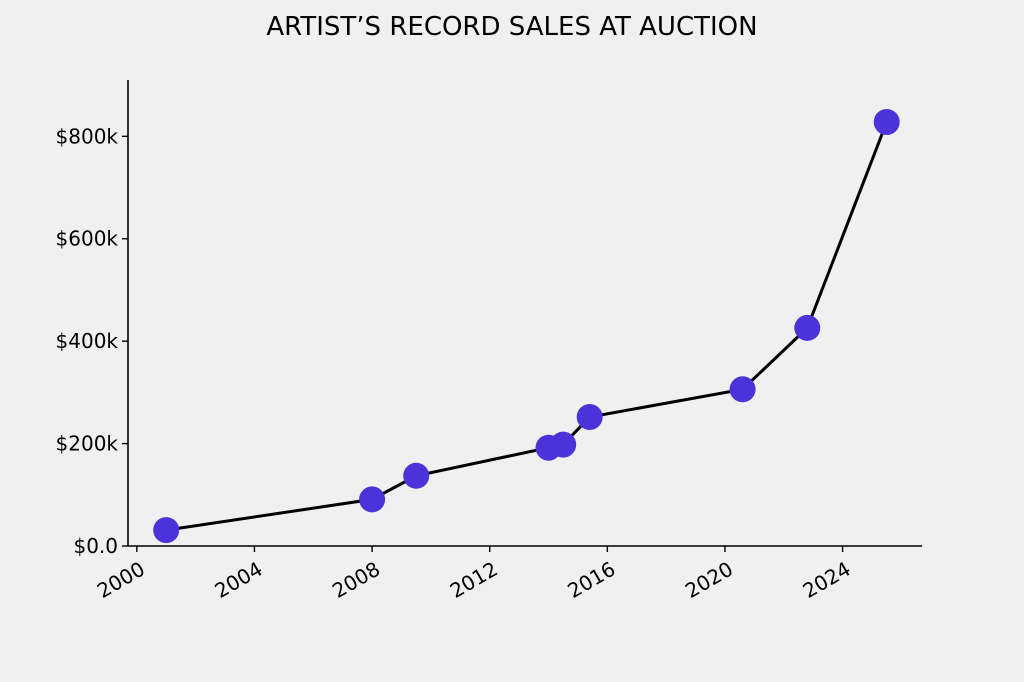  What do you see at coordinates (238, 580) in the screenshot?
I see `x-tick-label: 2004` at bounding box center [238, 580].